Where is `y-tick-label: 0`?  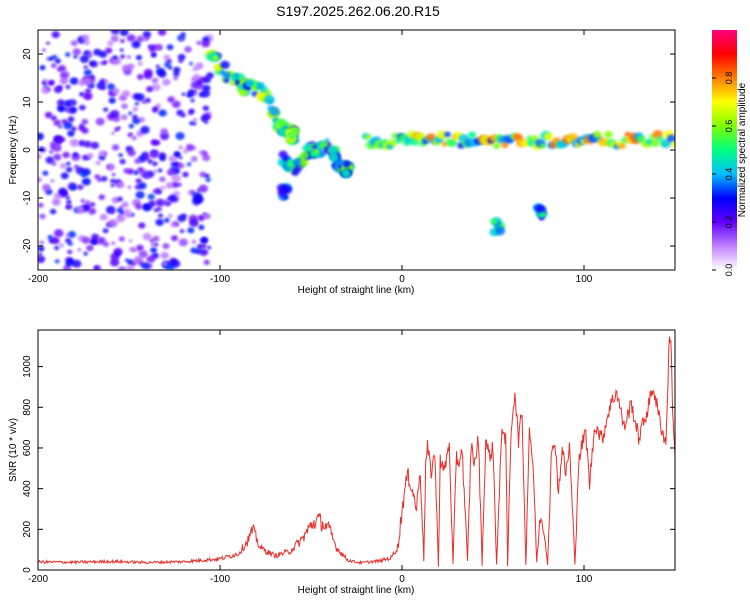 y-tick-label: 0 is located at coordinates (27, 150).